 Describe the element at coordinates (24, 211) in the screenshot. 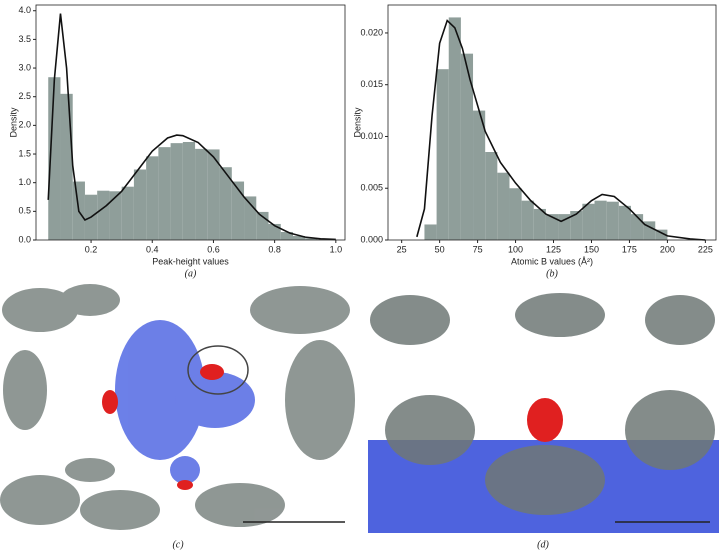

I see `y-tick-label: 0.5` at that location.